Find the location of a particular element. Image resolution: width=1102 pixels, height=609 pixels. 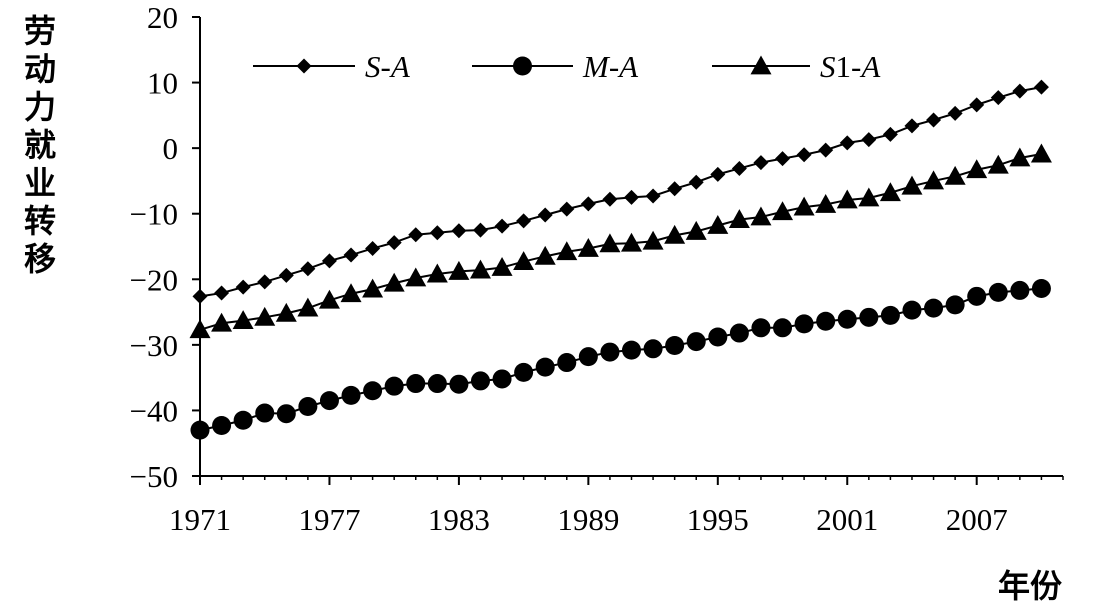

x-tick-label: 1989 is located at coordinates (588, 519).